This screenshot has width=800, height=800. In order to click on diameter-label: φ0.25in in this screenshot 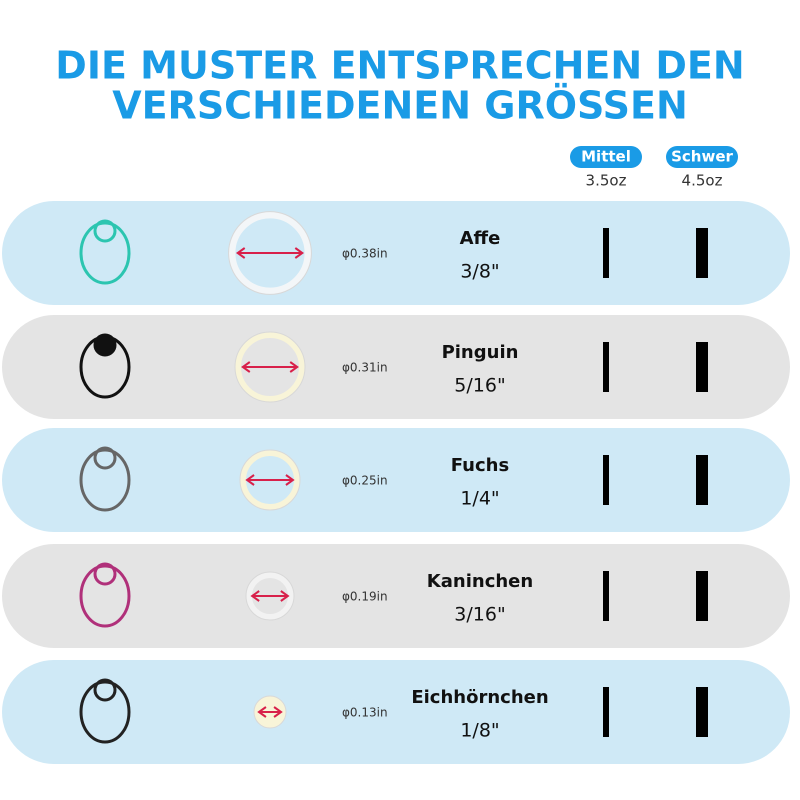, I will do `click(365, 481)`.